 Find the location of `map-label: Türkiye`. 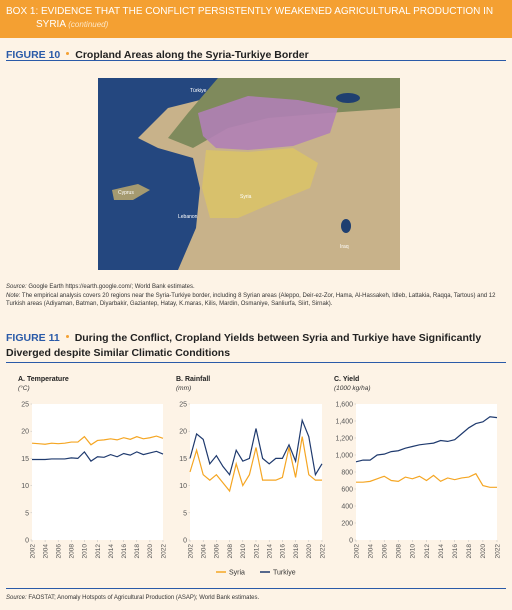

map-label: Türkiye is located at coordinates (198, 91).